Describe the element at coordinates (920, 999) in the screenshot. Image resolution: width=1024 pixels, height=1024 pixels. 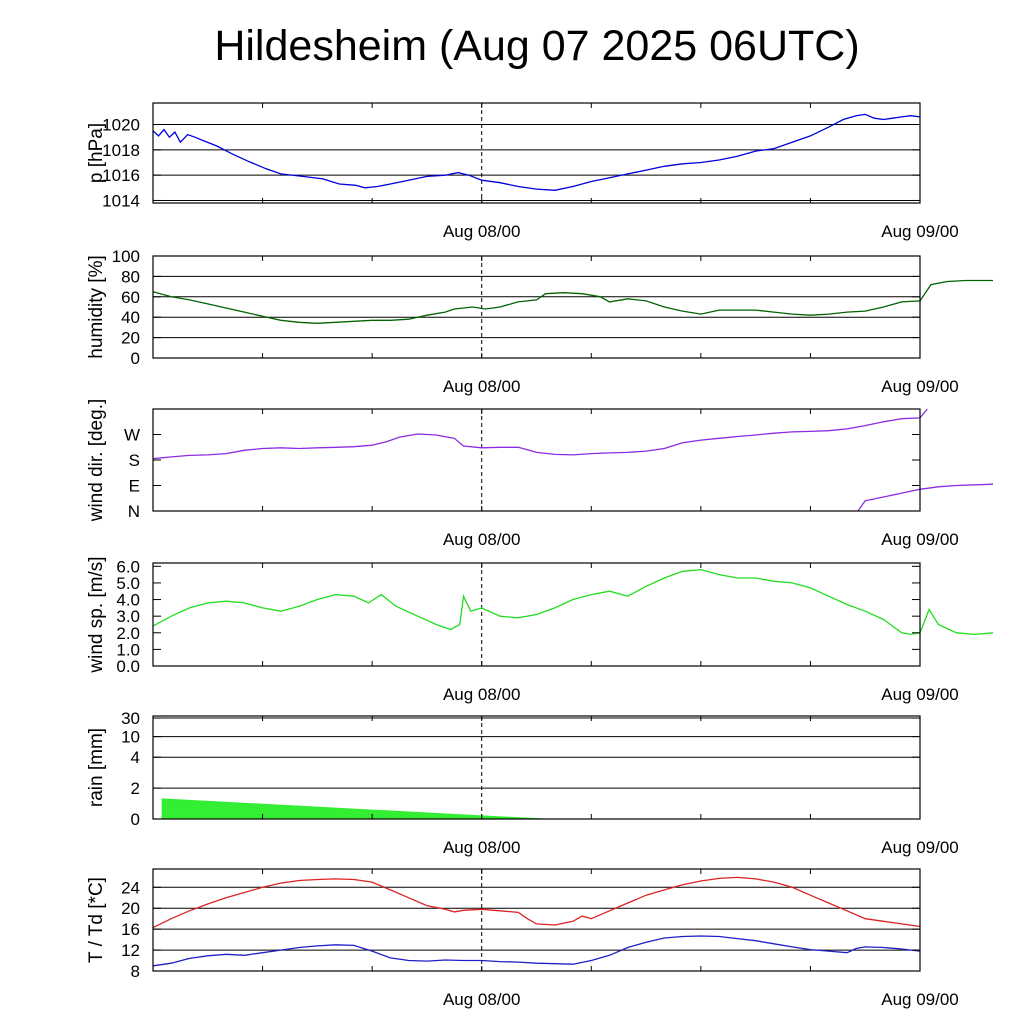
I see `temperature-x-tick-label: Aug 09/00` at that location.